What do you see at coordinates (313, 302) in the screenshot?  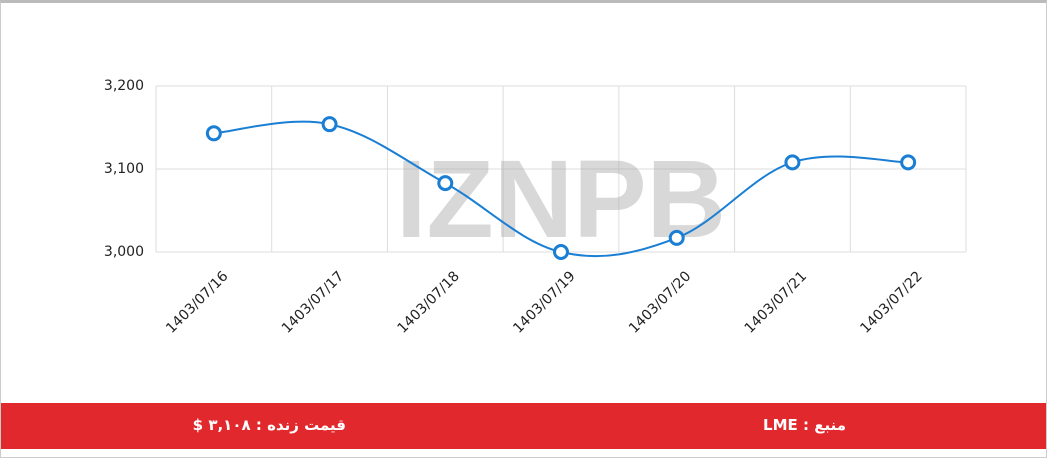 I see `x-tick-label: 1403/07/17` at bounding box center [313, 302].